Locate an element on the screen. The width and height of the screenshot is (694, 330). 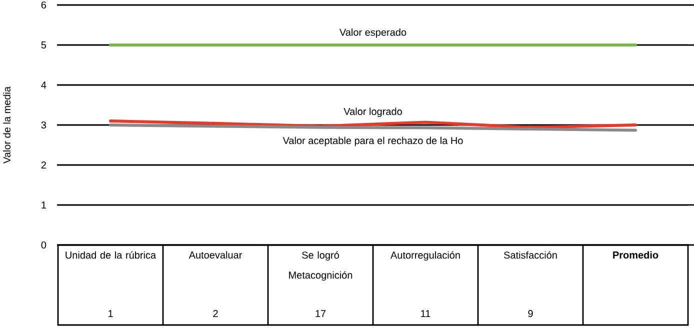
y-tick-label: 1 is located at coordinates (44, 205).